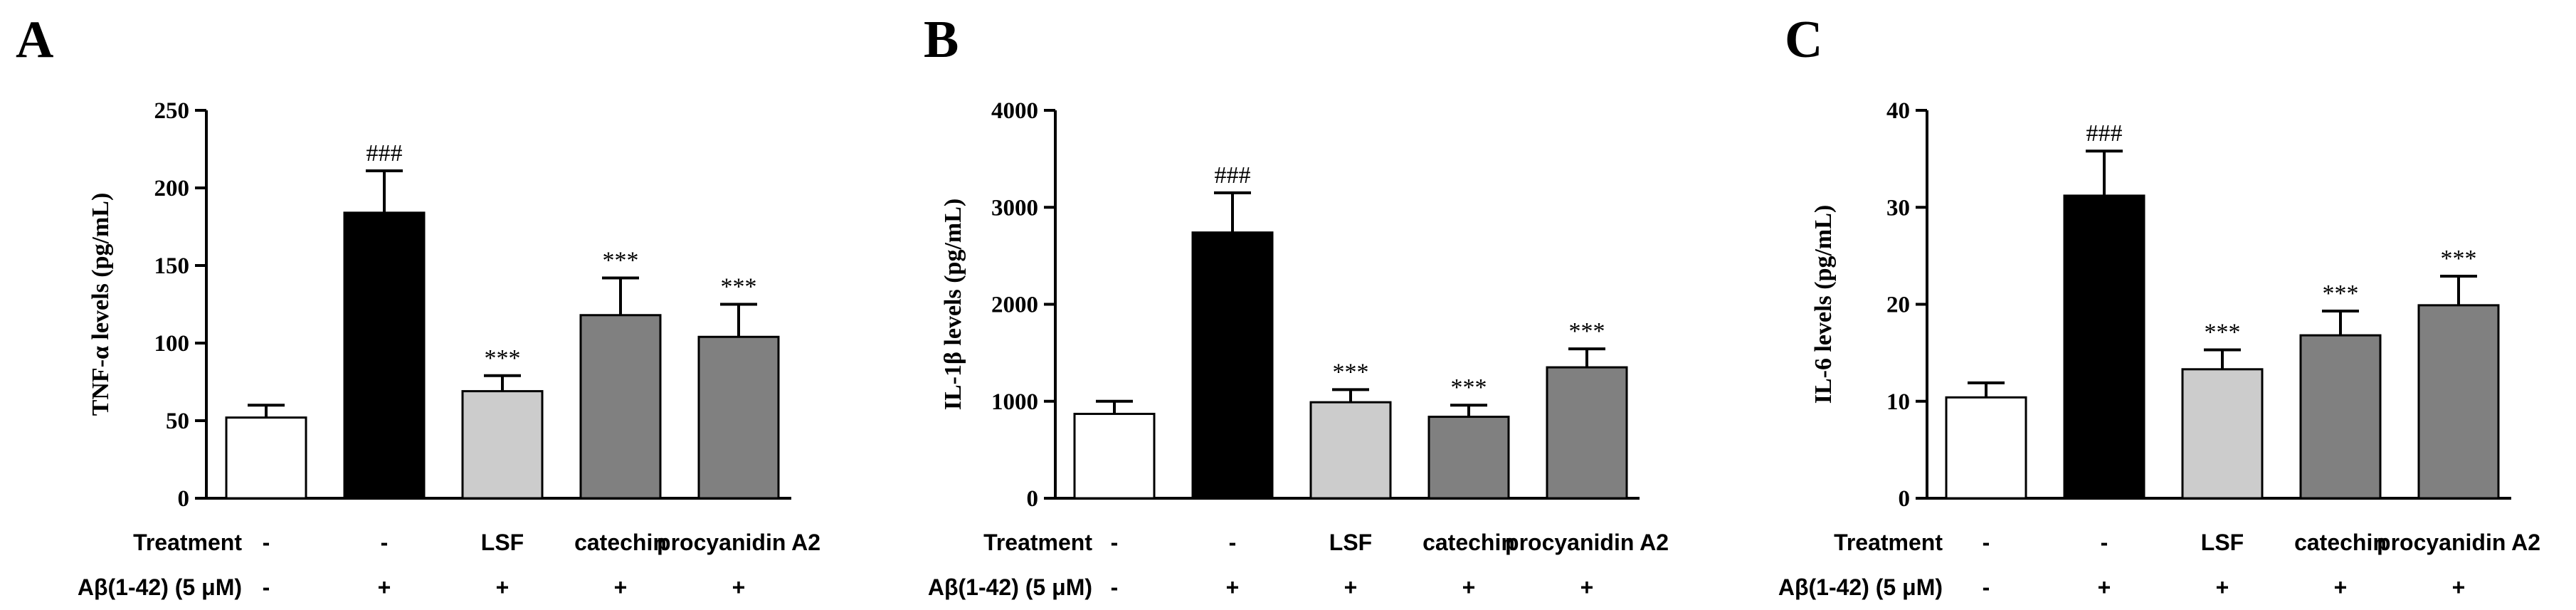 The height and width of the screenshot is (610, 2576). Describe the element at coordinates (953, 304) in the screenshot. I see `y-axis-label: IL-1β levels (pg/mL)` at that location.